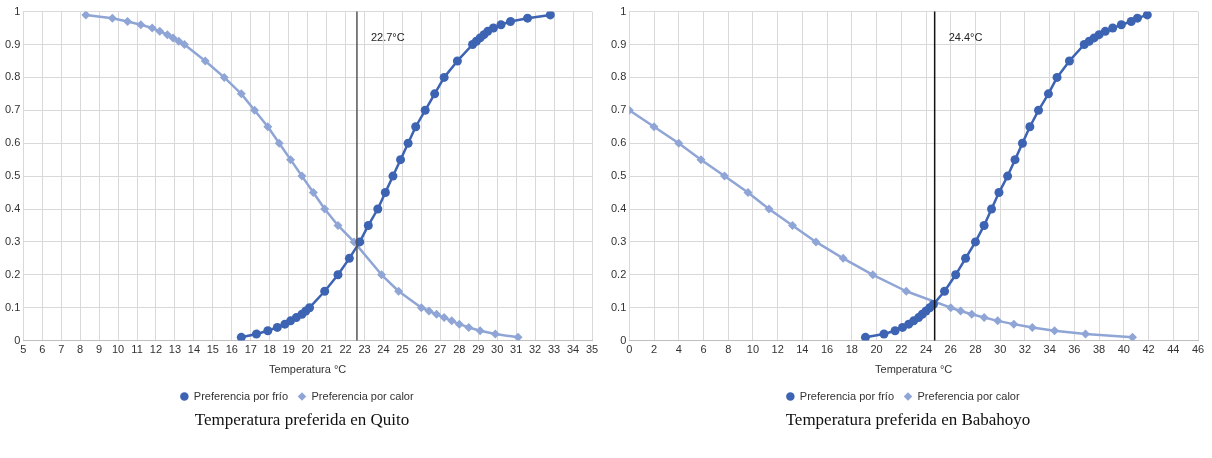  I want to click on y-tick-label: 0.3, so click(12, 240).